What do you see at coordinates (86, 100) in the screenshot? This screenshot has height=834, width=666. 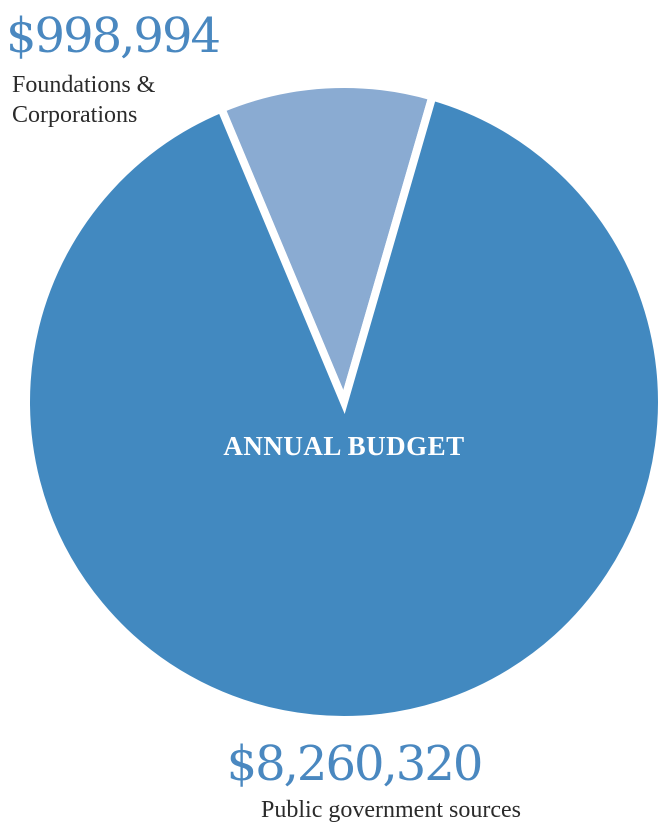 I see `slice-label-foundations: Foundations & Corporations` at bounding box center [86, 100].